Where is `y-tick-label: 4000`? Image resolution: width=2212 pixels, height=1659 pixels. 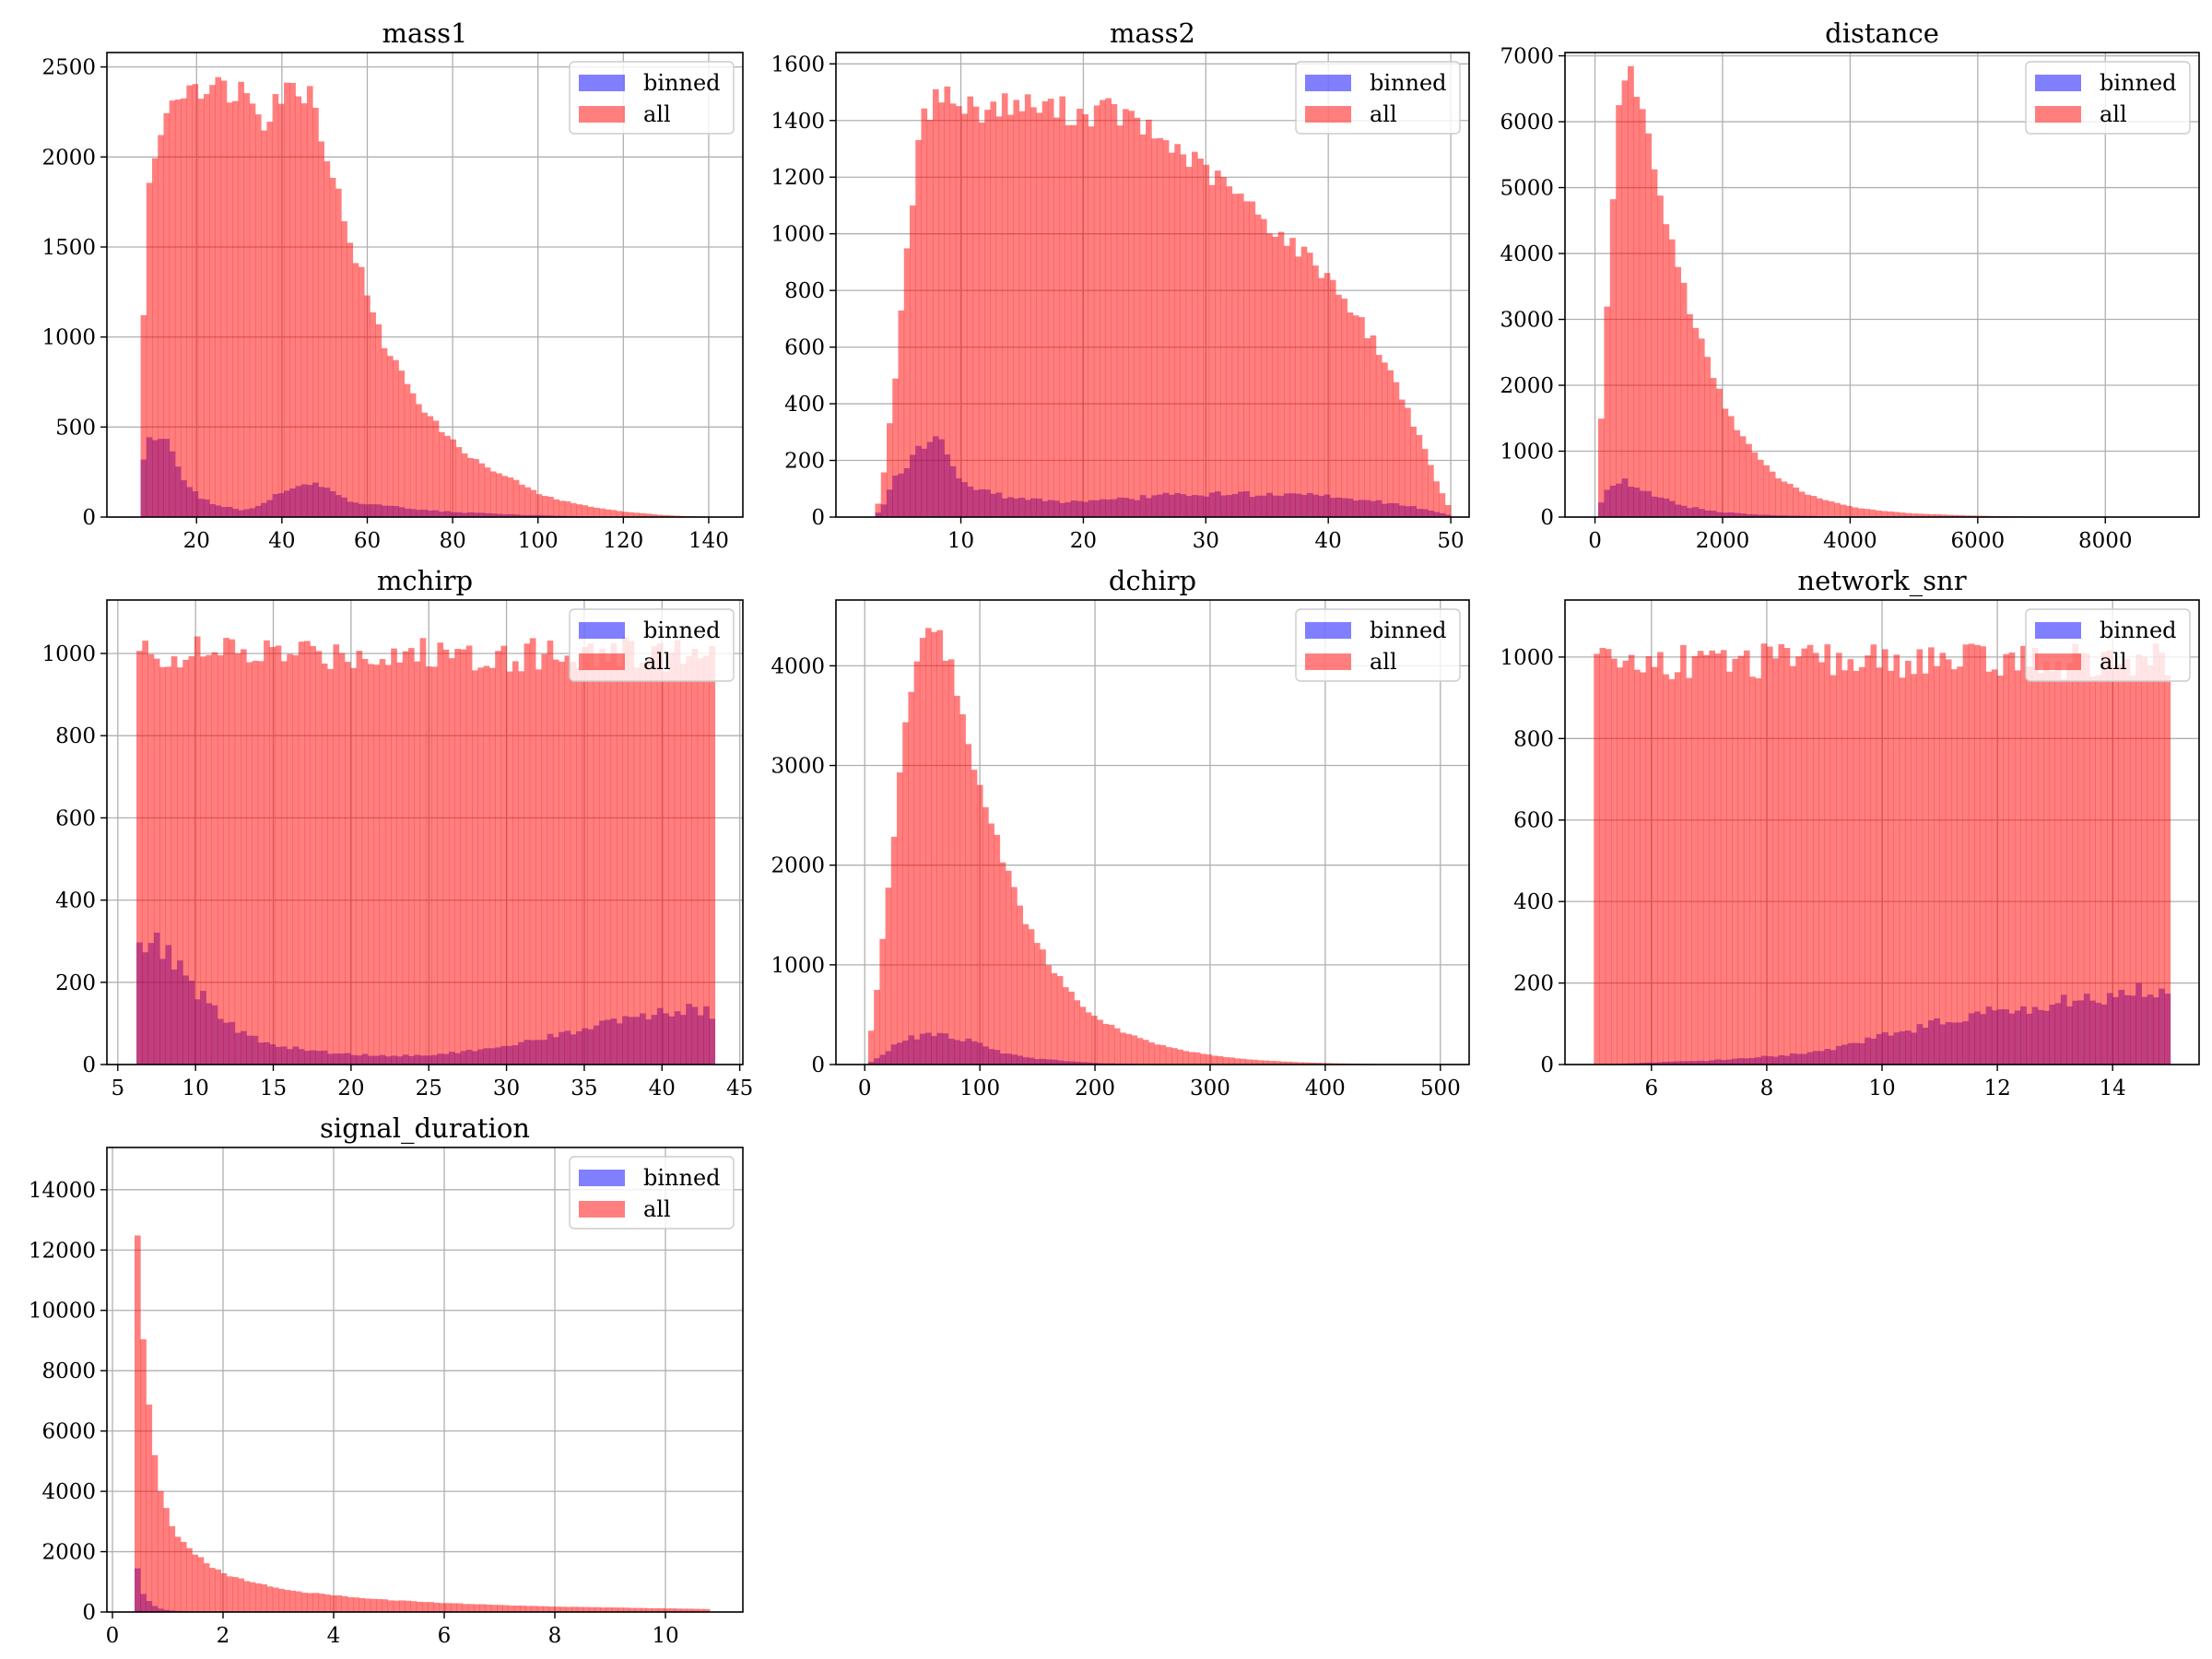
y-tick-label: 4000 is located at coordinates (798, 666).